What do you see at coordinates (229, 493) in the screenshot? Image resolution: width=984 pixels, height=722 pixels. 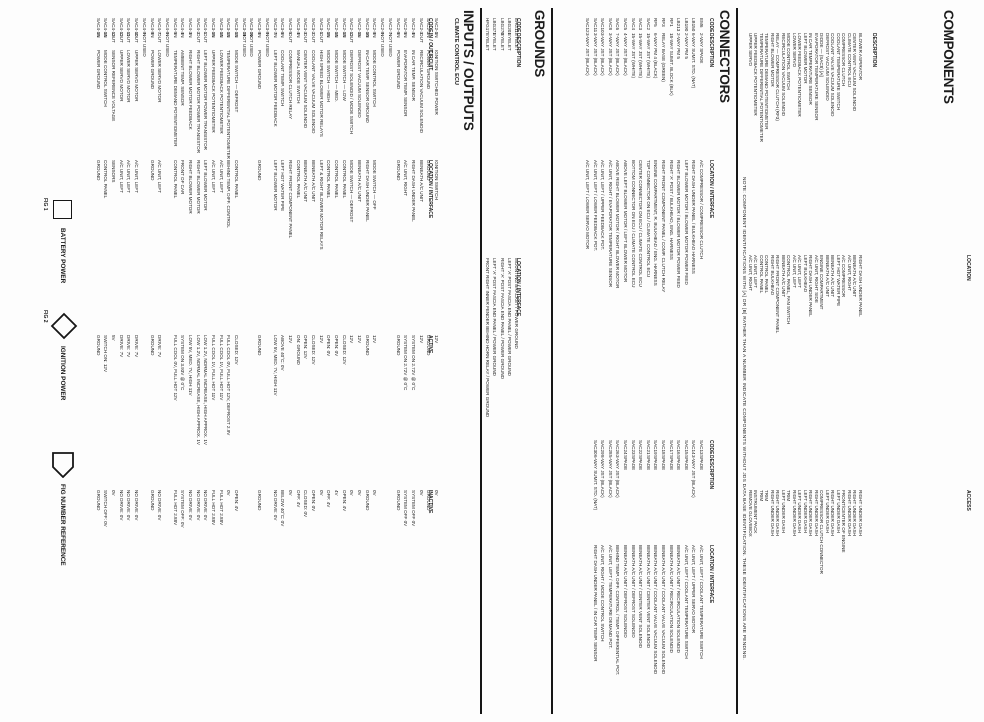 I see `io-inactive-value: 0V` at bounding box center [229, 493].